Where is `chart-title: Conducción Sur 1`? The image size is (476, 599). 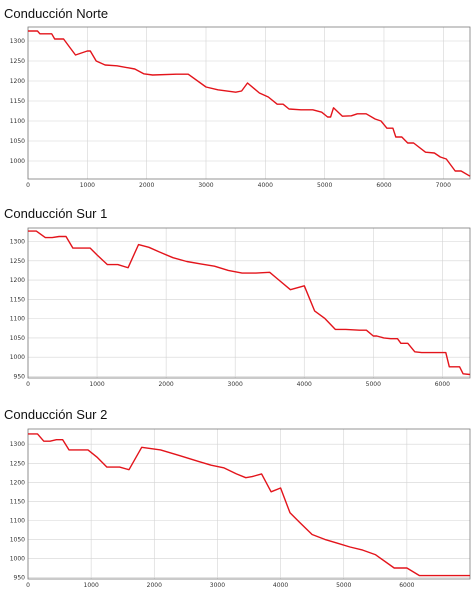
chart-title: Conducción Sur 1 is located at coordinates (56, 213).